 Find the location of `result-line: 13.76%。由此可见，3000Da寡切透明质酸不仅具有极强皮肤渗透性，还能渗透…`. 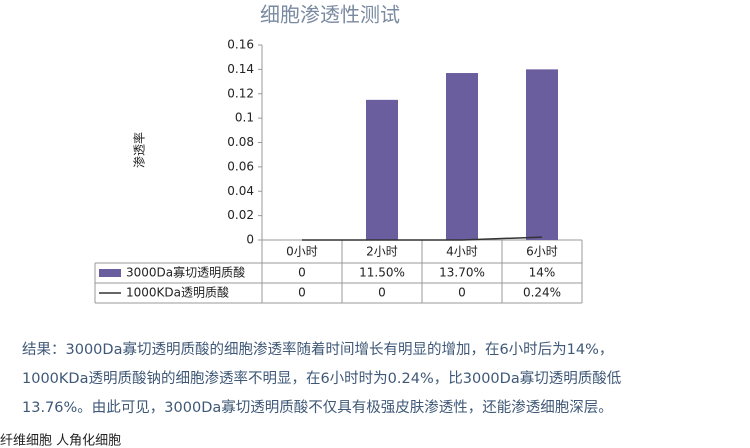

result-line: 13.76%。由此可见，3000Da寡切透明质酸不仅具有极强皮肤渗透性，还能渗透… is located at coordinates (317, 407).